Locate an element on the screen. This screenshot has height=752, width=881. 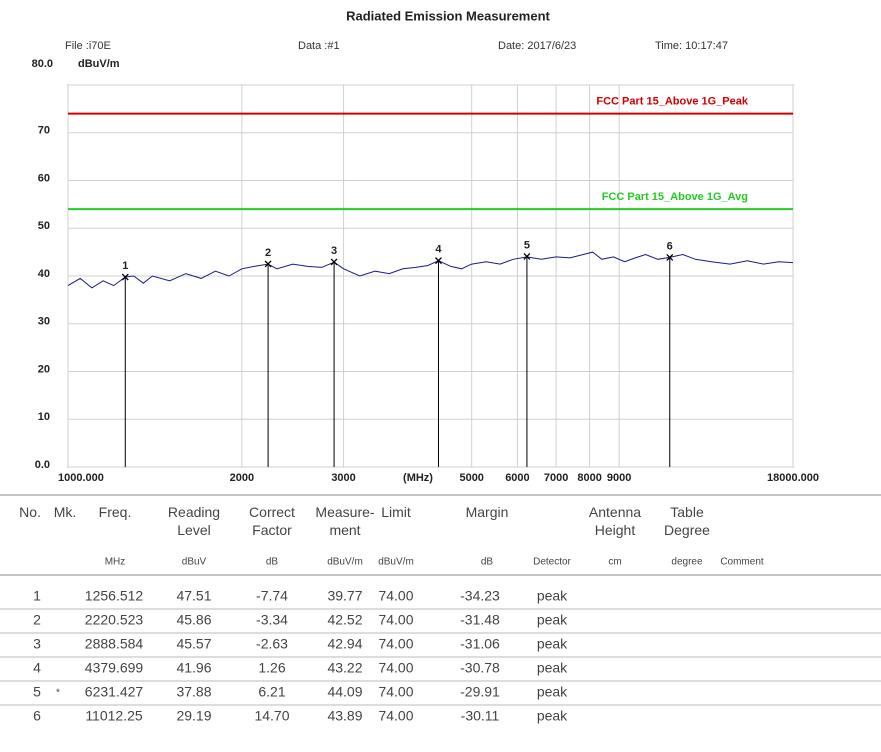
column-header: Margin is located at coordinates (487, 512).